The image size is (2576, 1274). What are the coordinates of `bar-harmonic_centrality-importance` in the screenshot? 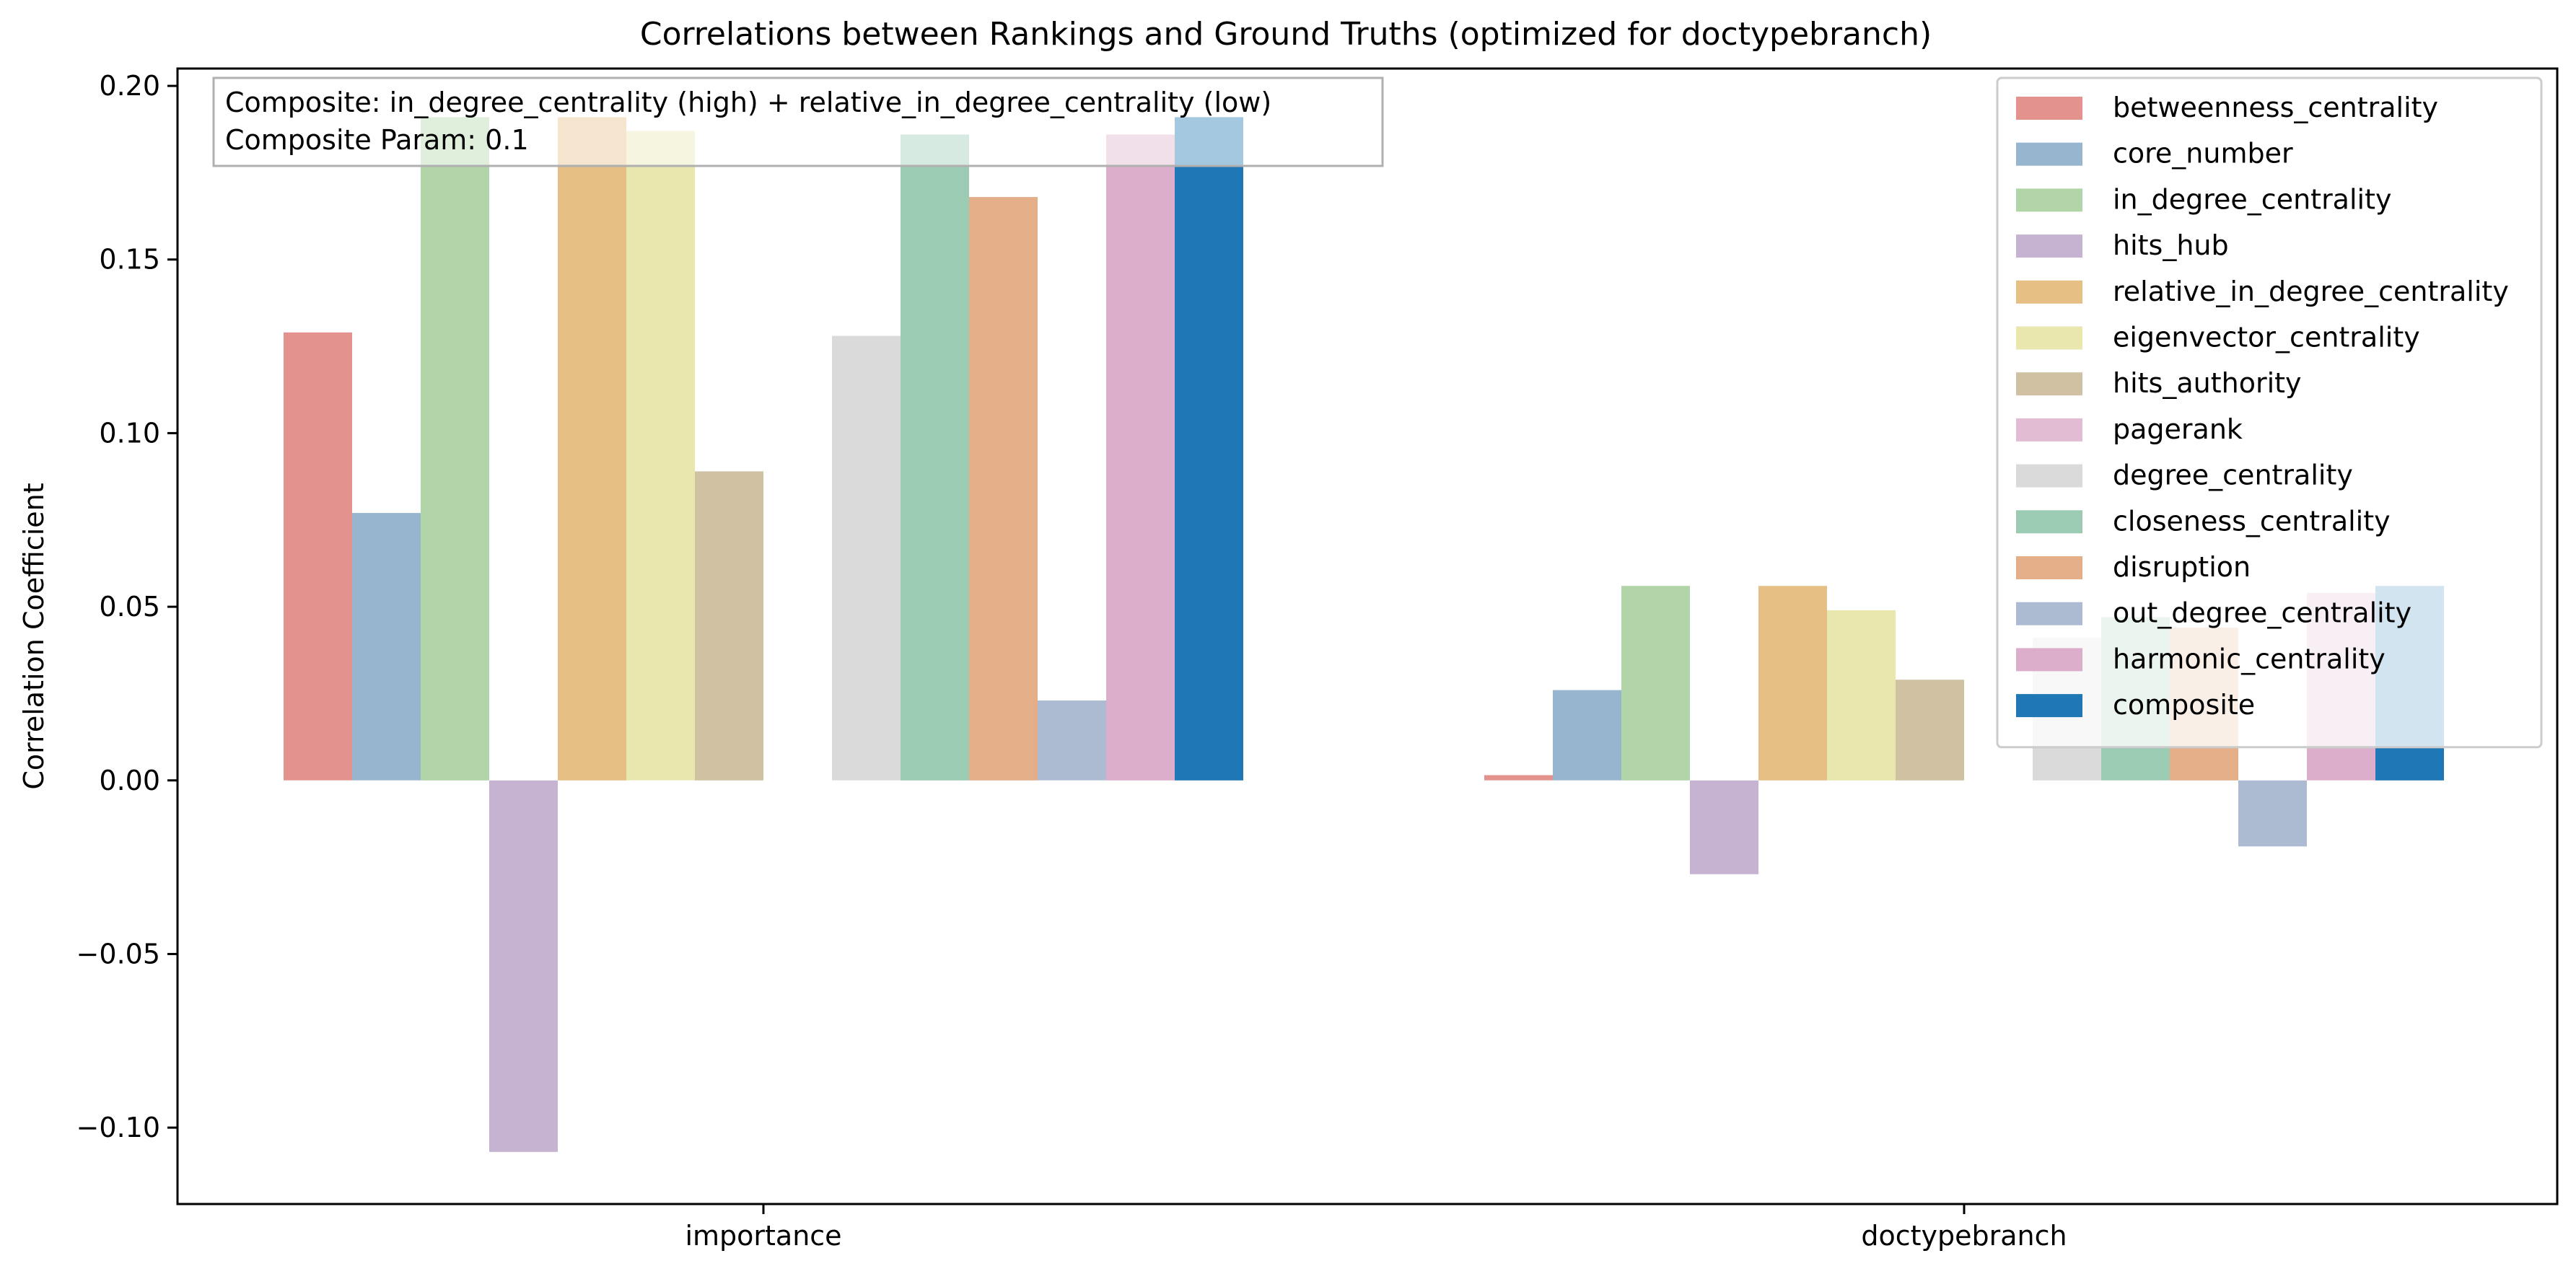 It's located at (1140, 458).